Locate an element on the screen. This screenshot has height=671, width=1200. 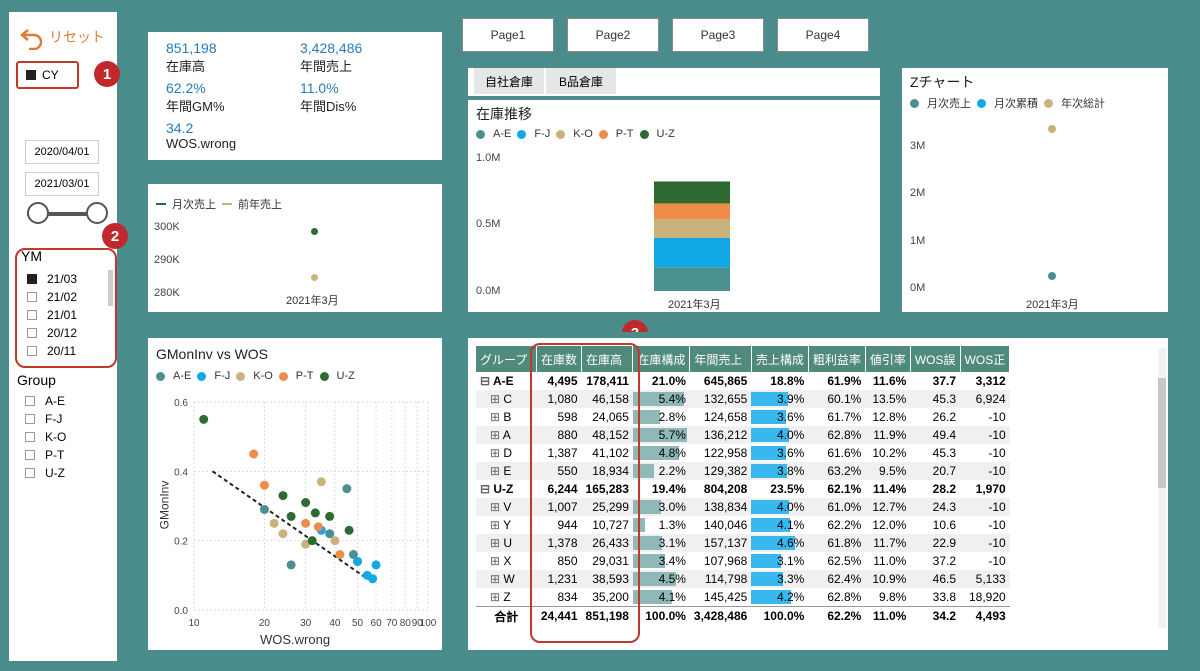
matrix-scrollbar is located at coordinates (1162, 488).